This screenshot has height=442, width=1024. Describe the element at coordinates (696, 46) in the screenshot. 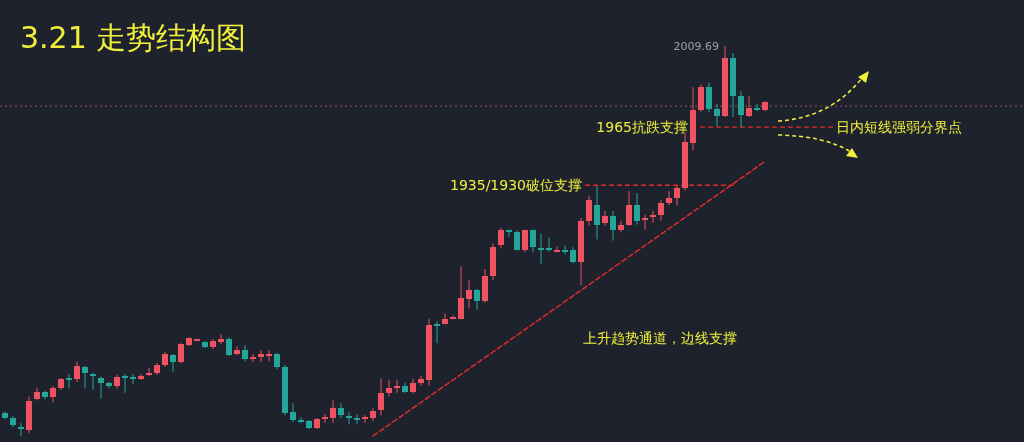

I see `annotation: 2009.69` at that location.